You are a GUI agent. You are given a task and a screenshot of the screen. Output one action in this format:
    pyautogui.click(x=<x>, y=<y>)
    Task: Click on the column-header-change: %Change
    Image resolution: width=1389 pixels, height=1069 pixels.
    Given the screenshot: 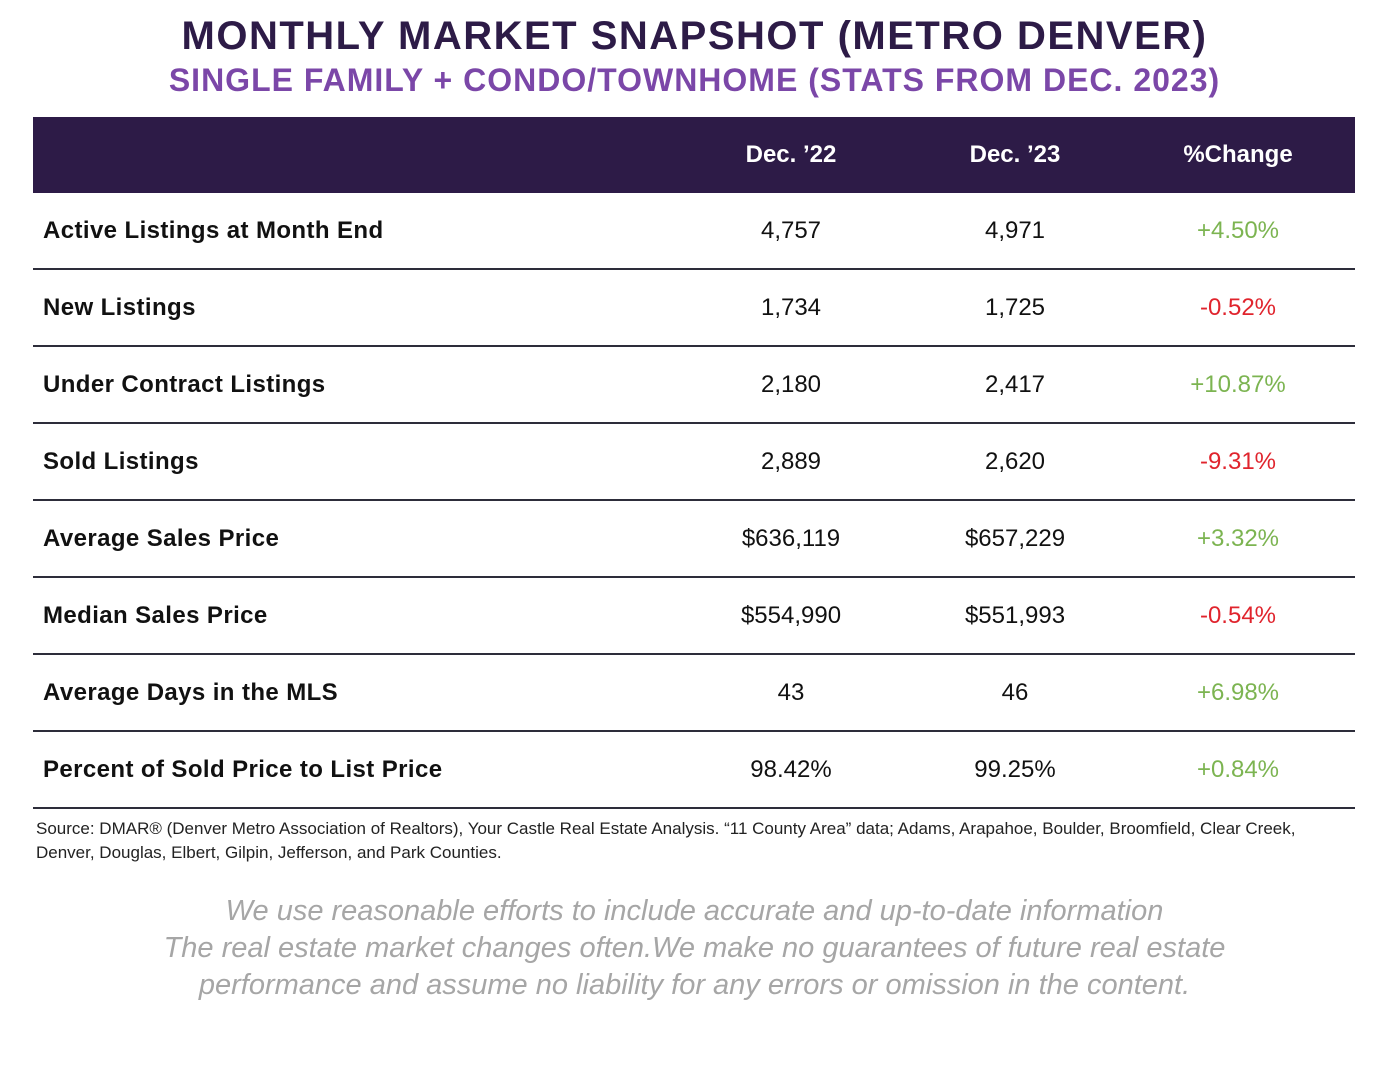 What is the action you would take?
    pyautogui.click(x=1238, y=154)
    